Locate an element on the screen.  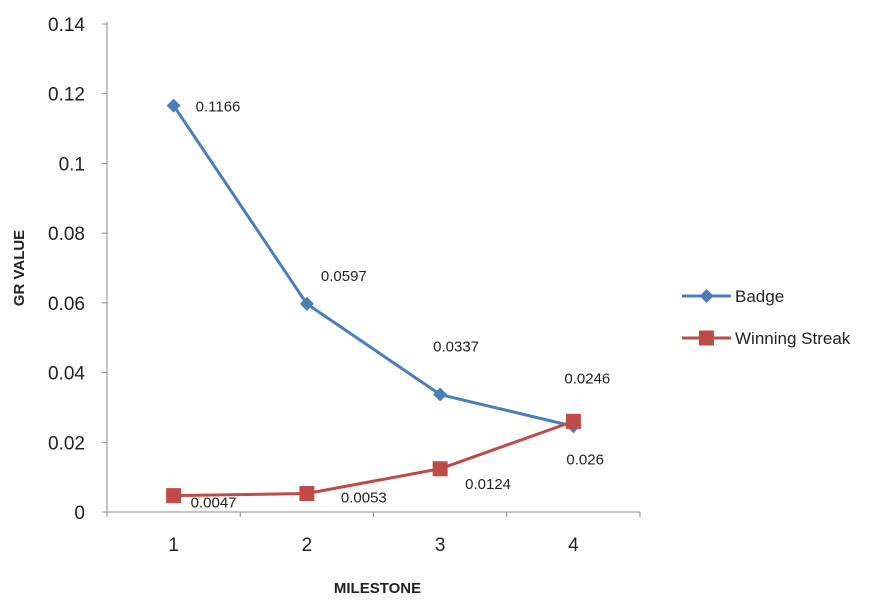
legend: Badge Winning Streak is located at coordinates (766, 317).